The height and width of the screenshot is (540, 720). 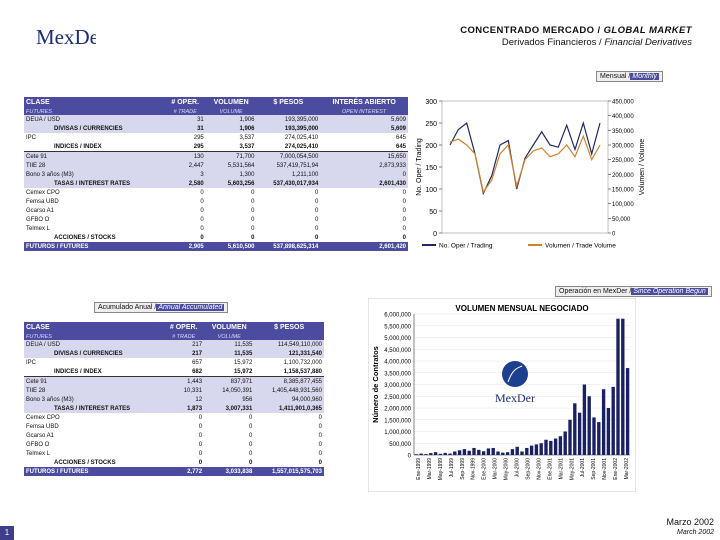 I want to click on table-cell: 11,535, so click(x=229, y=353).